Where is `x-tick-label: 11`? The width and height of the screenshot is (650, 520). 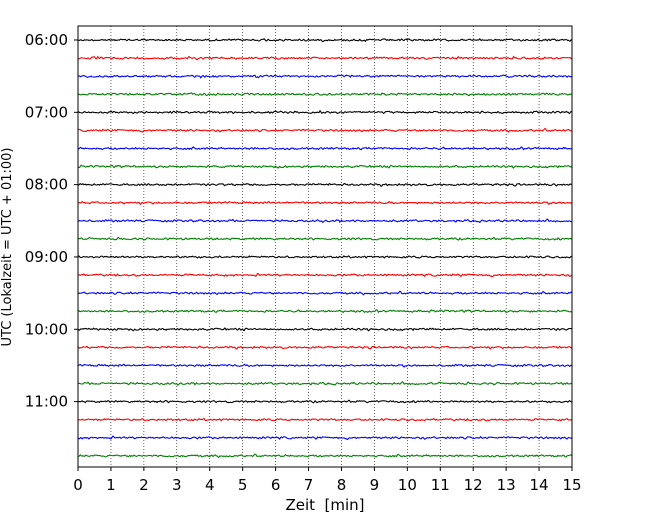 x-tick-label: 11 is located at coordinates (440, 485).